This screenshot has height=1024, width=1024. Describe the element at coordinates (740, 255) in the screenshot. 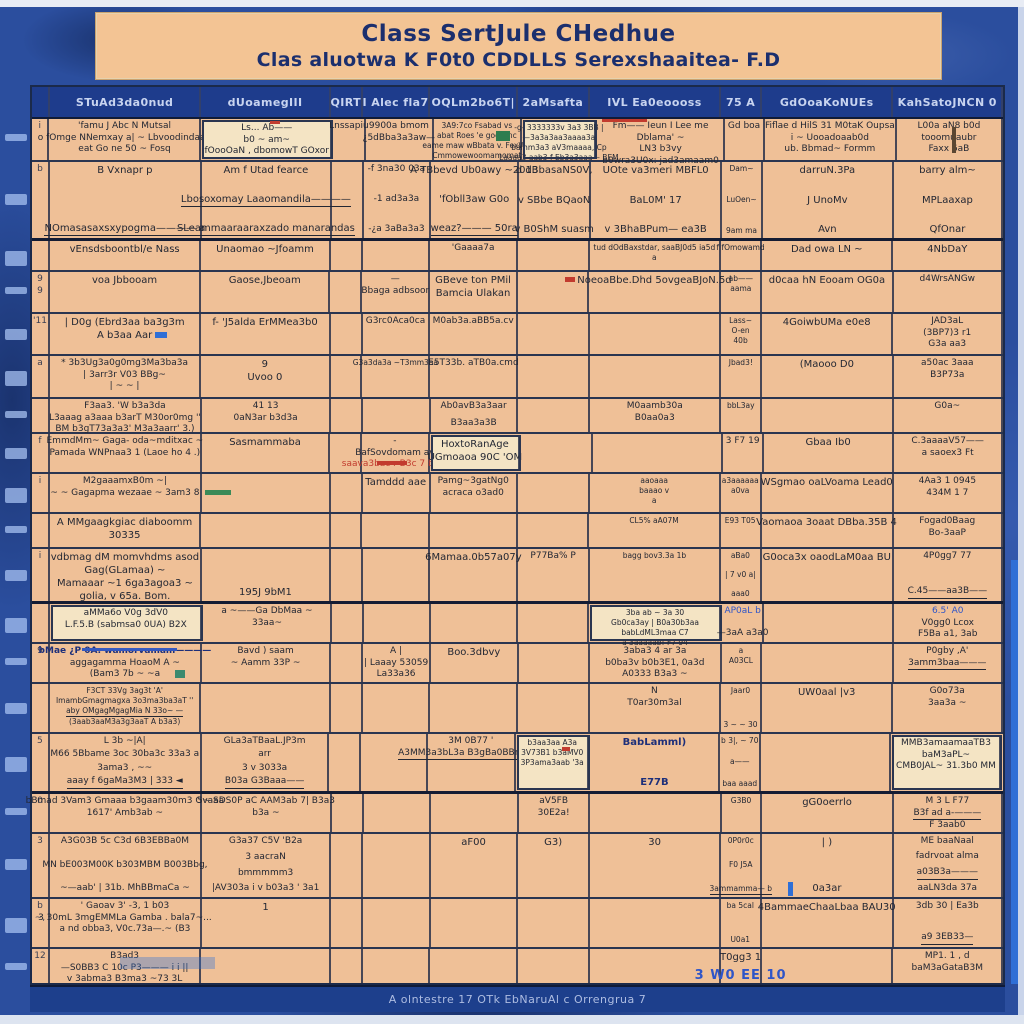

I see `table-cell: f fOmowamd` at that location.